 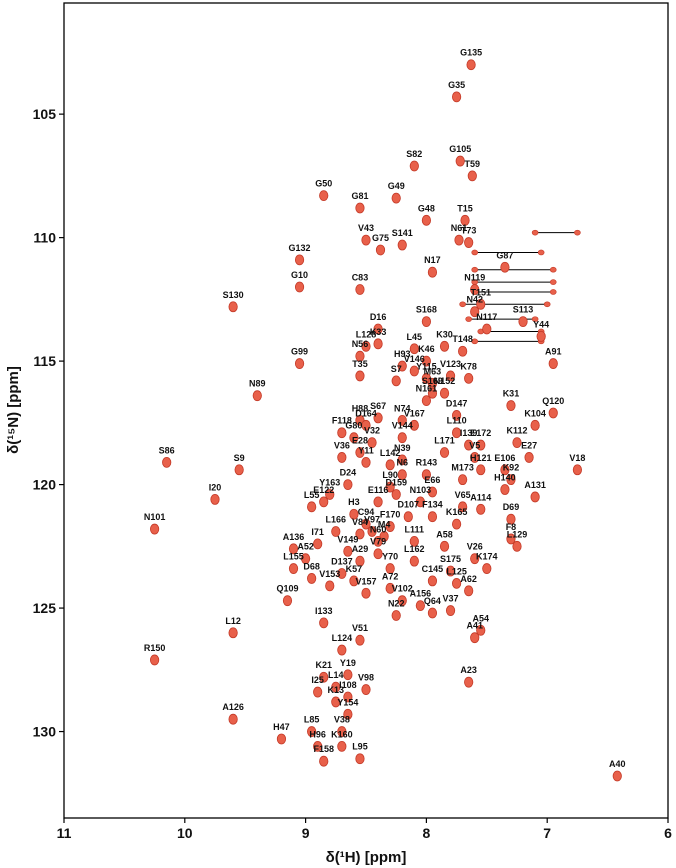 What do you see at coordinates (155, 517) in the screenshot?
I see `peak-label-N101: N101` at bounding box center [155, 517].